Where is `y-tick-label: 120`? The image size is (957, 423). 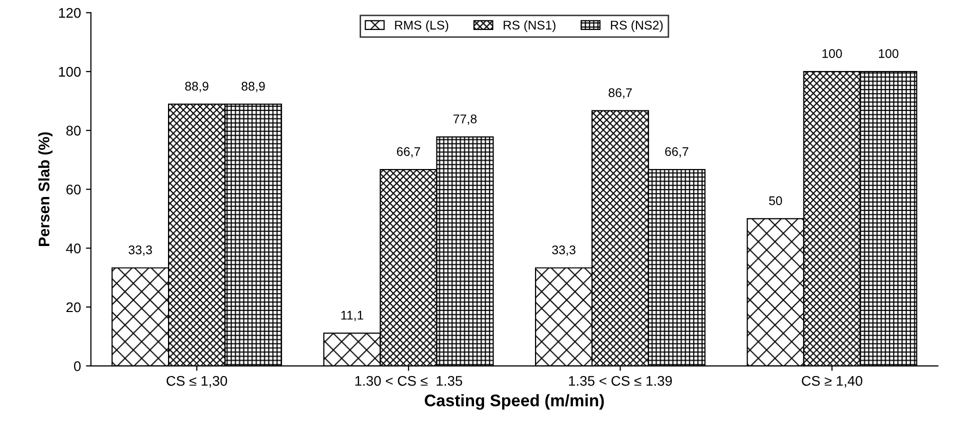 y-tick-label: 120 is located at coordinates (70, 13).